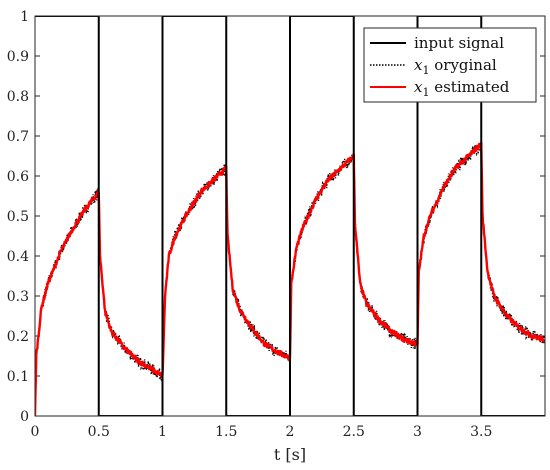 The image size is (550, 470). Describe the element at coordinates (18, 137) in the screenshot. I see `y-tick-label: 0.7` at that location.